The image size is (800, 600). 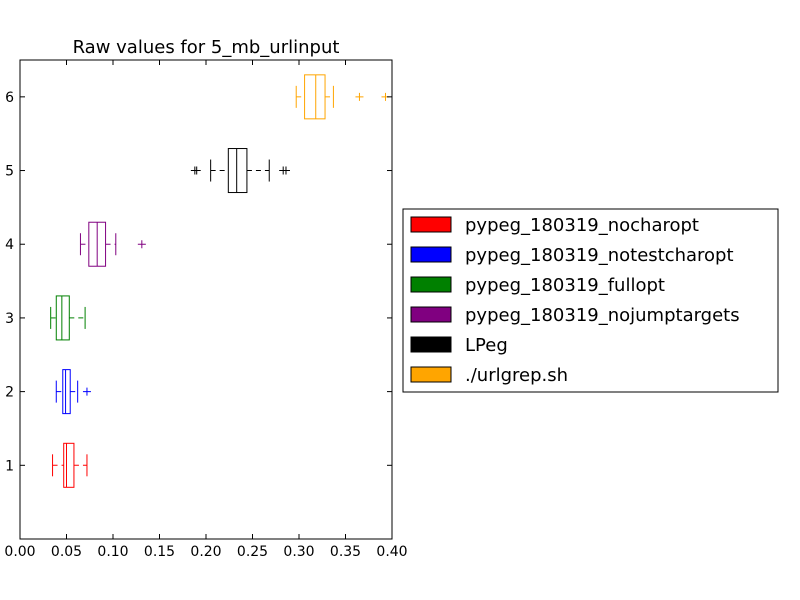 What do you see at coordinates (19, 552) in the screenshot?
I see `x-tick-label: 0.00` at bounding box center [19, 552].